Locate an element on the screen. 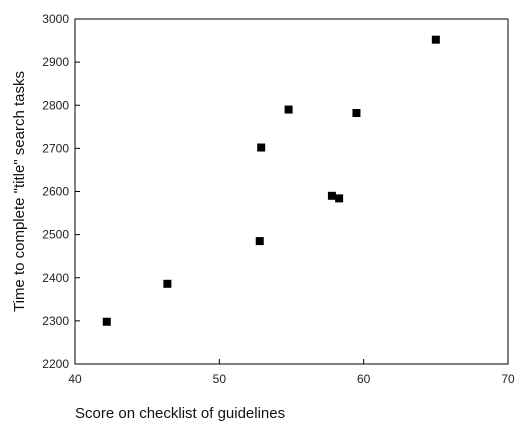 This screenshot has height=428, width=516. x-tick-label: 60 is located at coordinates (364, 379).